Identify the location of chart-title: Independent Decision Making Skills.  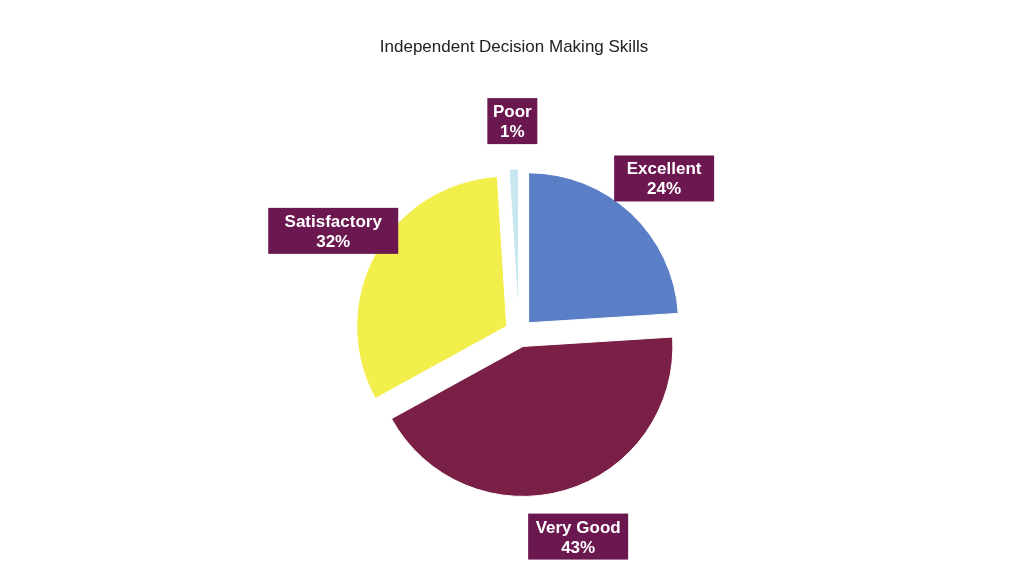
(514, 46).